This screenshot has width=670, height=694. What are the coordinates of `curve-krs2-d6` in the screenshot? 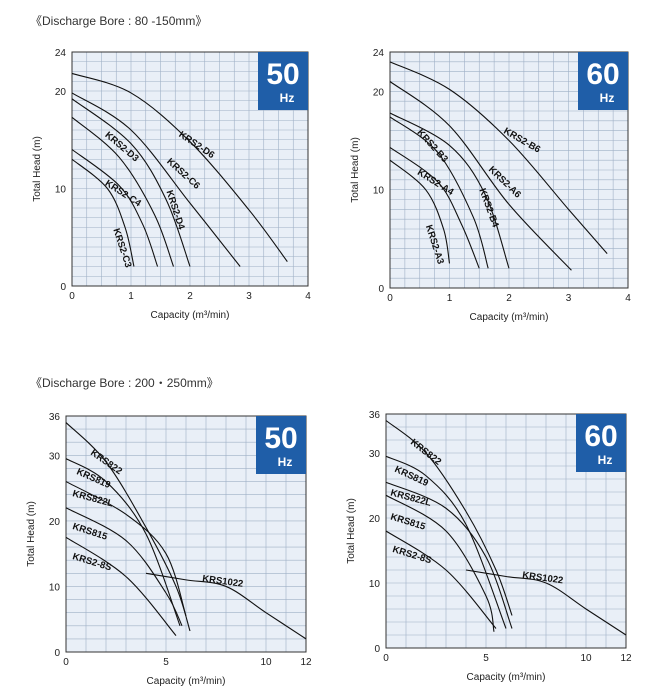 It's located at (179, 167).